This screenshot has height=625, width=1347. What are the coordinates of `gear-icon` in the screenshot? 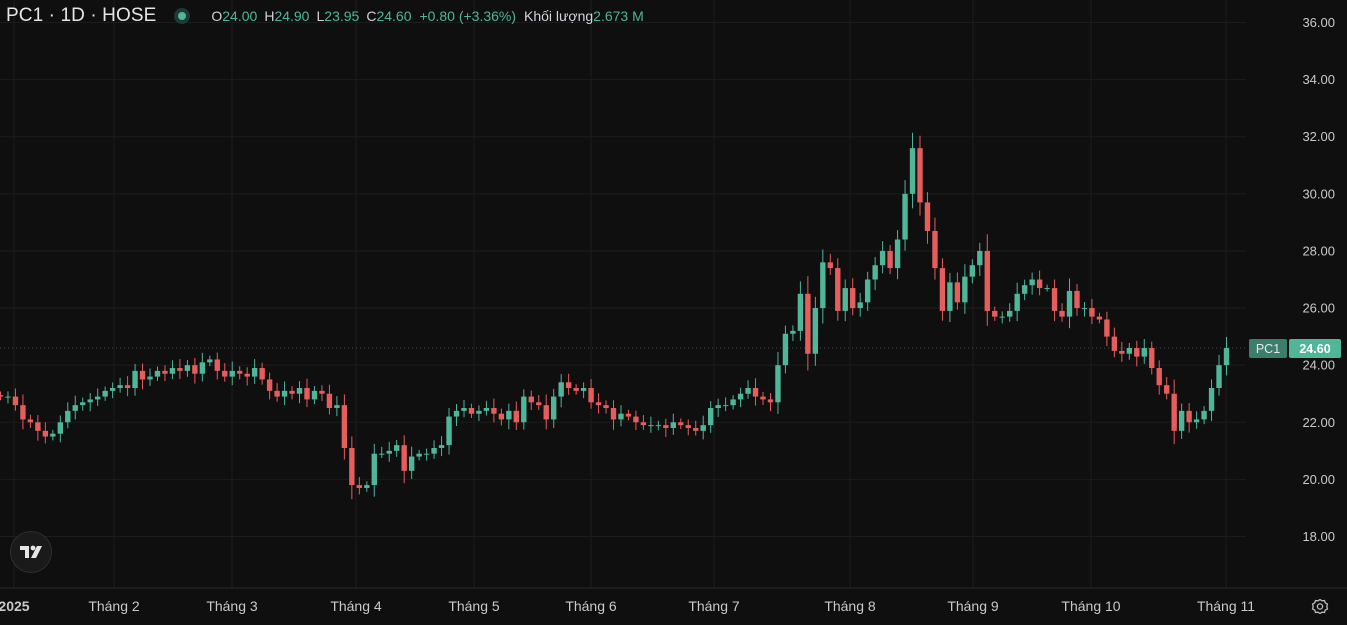 It's located at (1320, 607).